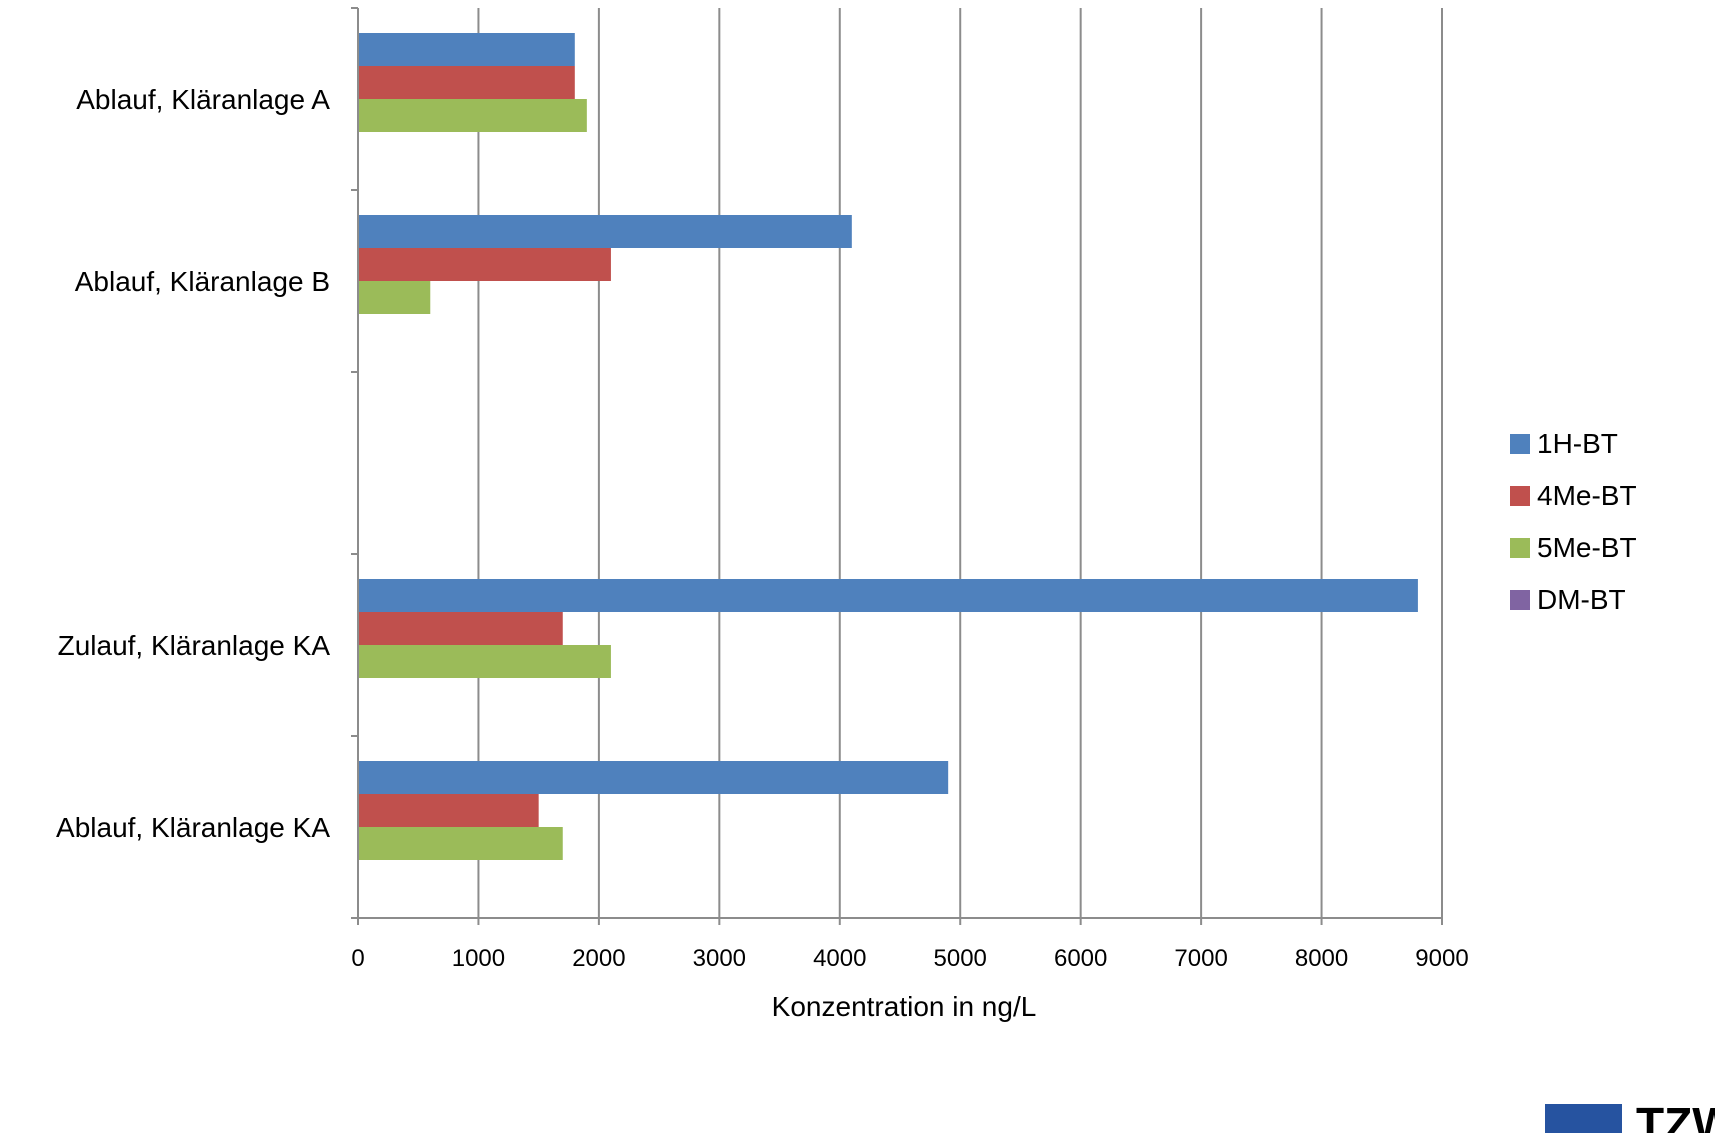  I want to click on legend-label: 5Me-BT, so click(1587, 547).